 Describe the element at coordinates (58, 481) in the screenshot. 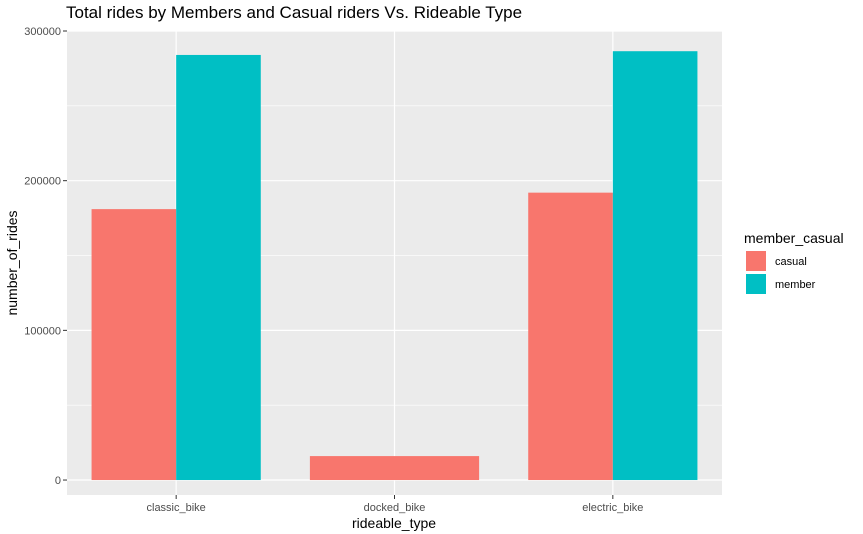

I see `y-tick-label: 0` at that location.